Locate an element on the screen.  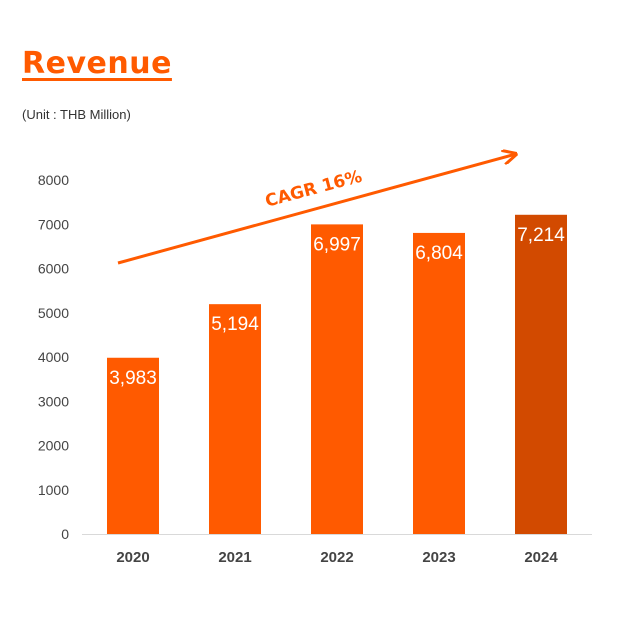
y-tick-label: 6000 is located at coordinates (53, 269).